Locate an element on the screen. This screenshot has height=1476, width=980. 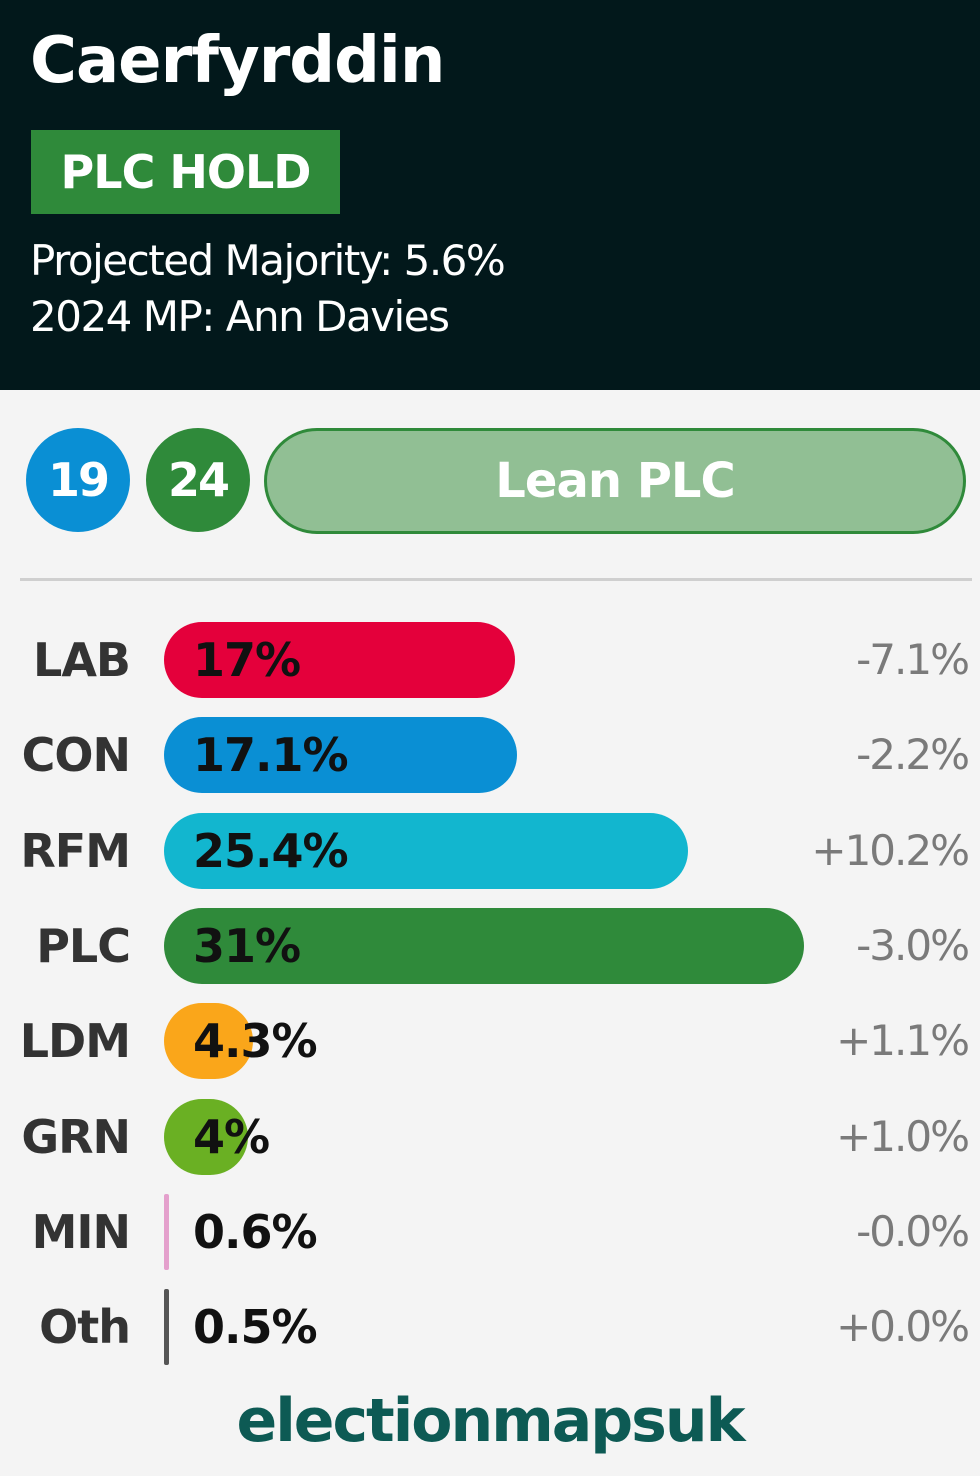
bar-row-ldm: LDM 4.3% +1.1% is located at coordinates (490, 1041).